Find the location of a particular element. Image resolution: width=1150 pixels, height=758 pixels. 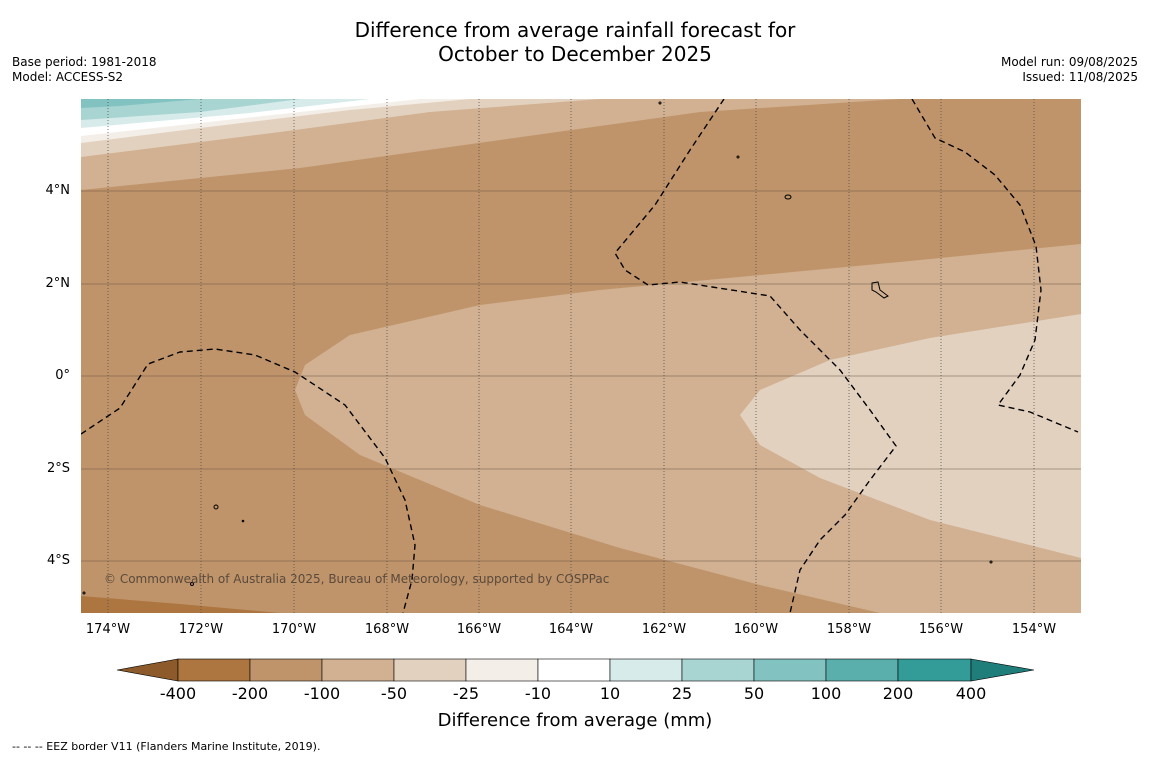

meta-right: Model run: 09/08/2025 Issued: 11/08/2025 is located at coordinates (1069, 70).